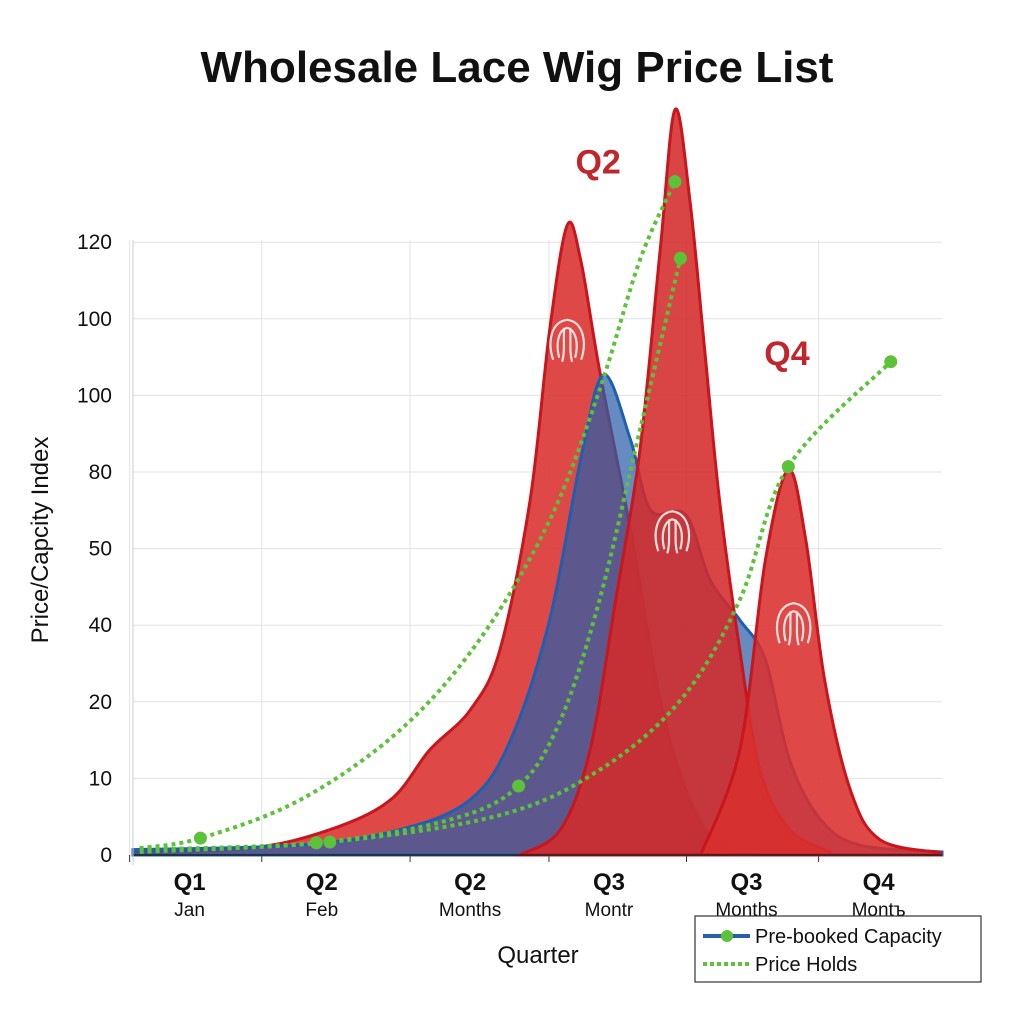 The height and width of the screenshot is (1024, 1024). What do you see at coordinates (470, 910) in the screenshot?
I see `x-tick-month-label: Months` at bounding box center [470, 910].